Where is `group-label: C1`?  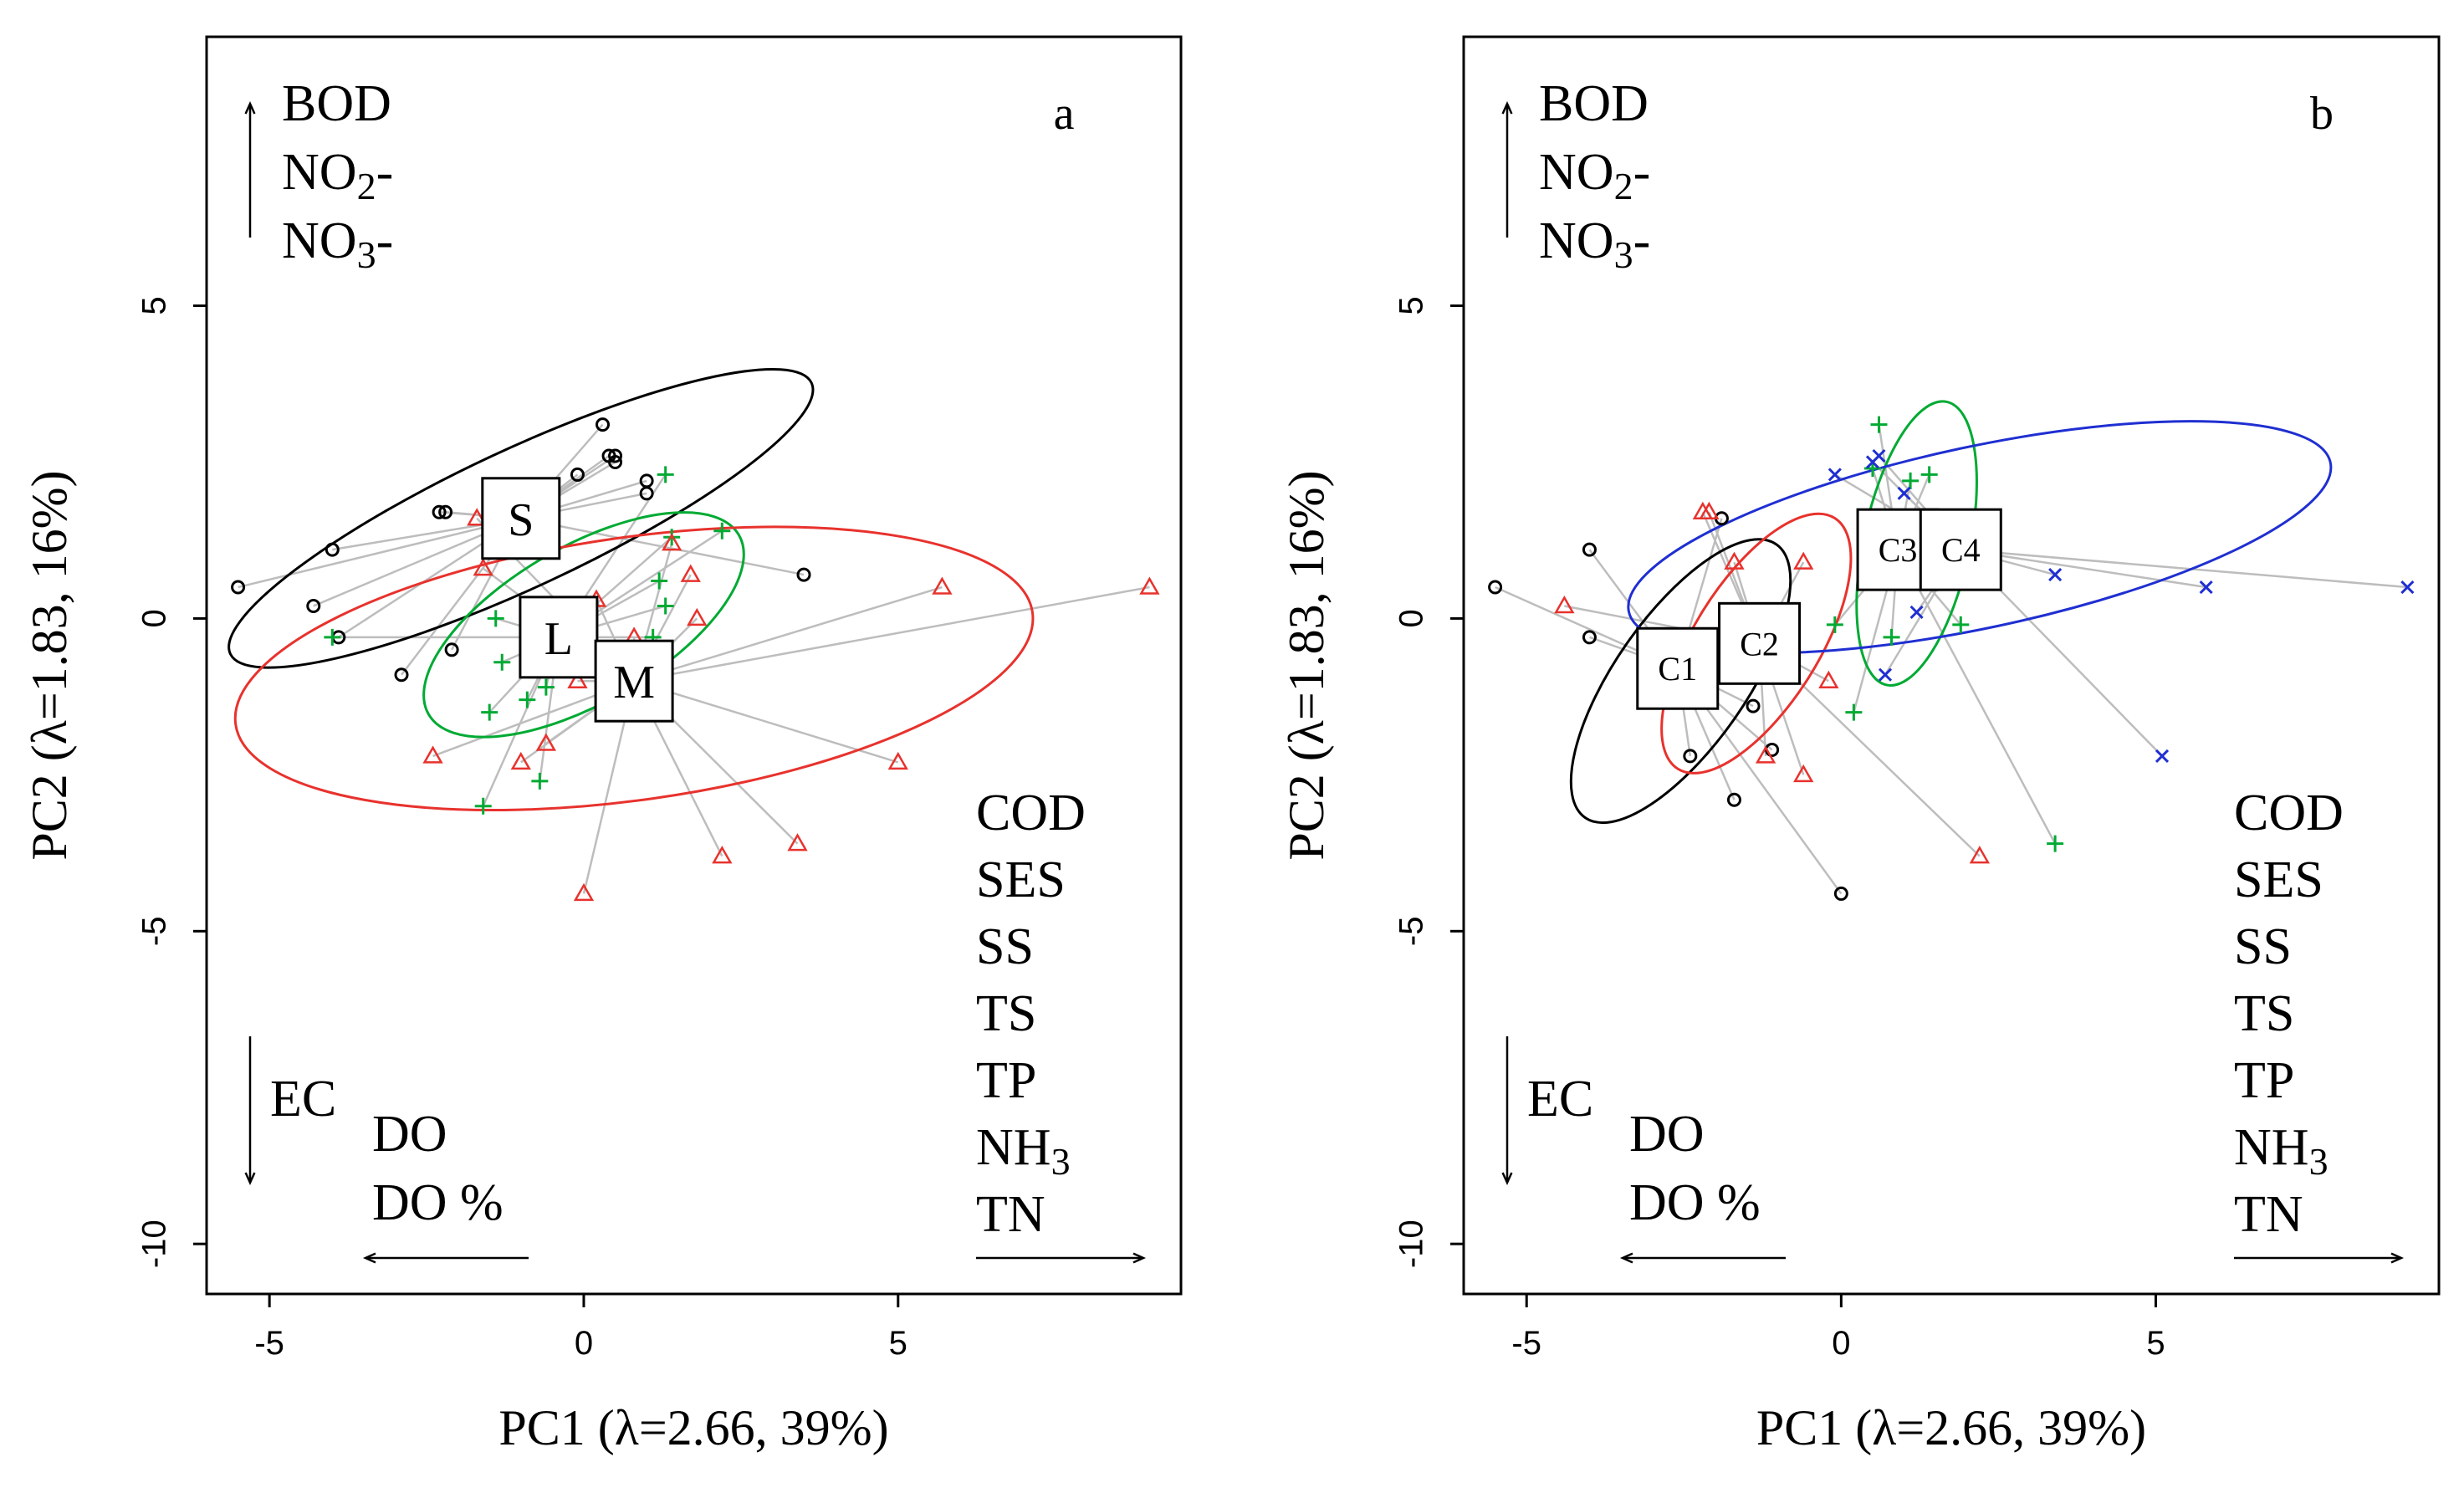
group-label: C1 is located at coordinates (1678, 669).